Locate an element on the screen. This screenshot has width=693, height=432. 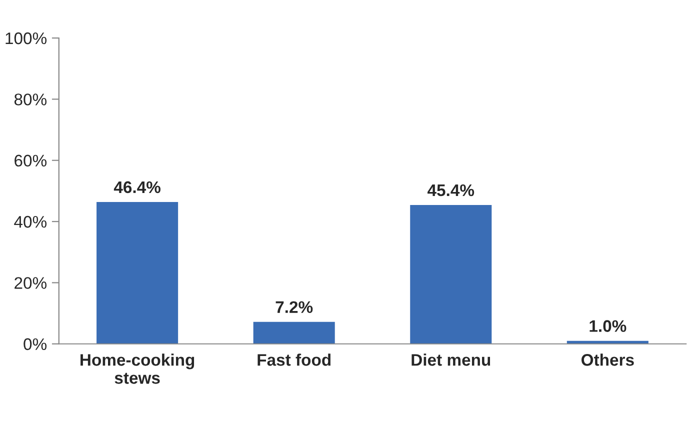
x-tick-label: Others is located at coordinates (608, 360).